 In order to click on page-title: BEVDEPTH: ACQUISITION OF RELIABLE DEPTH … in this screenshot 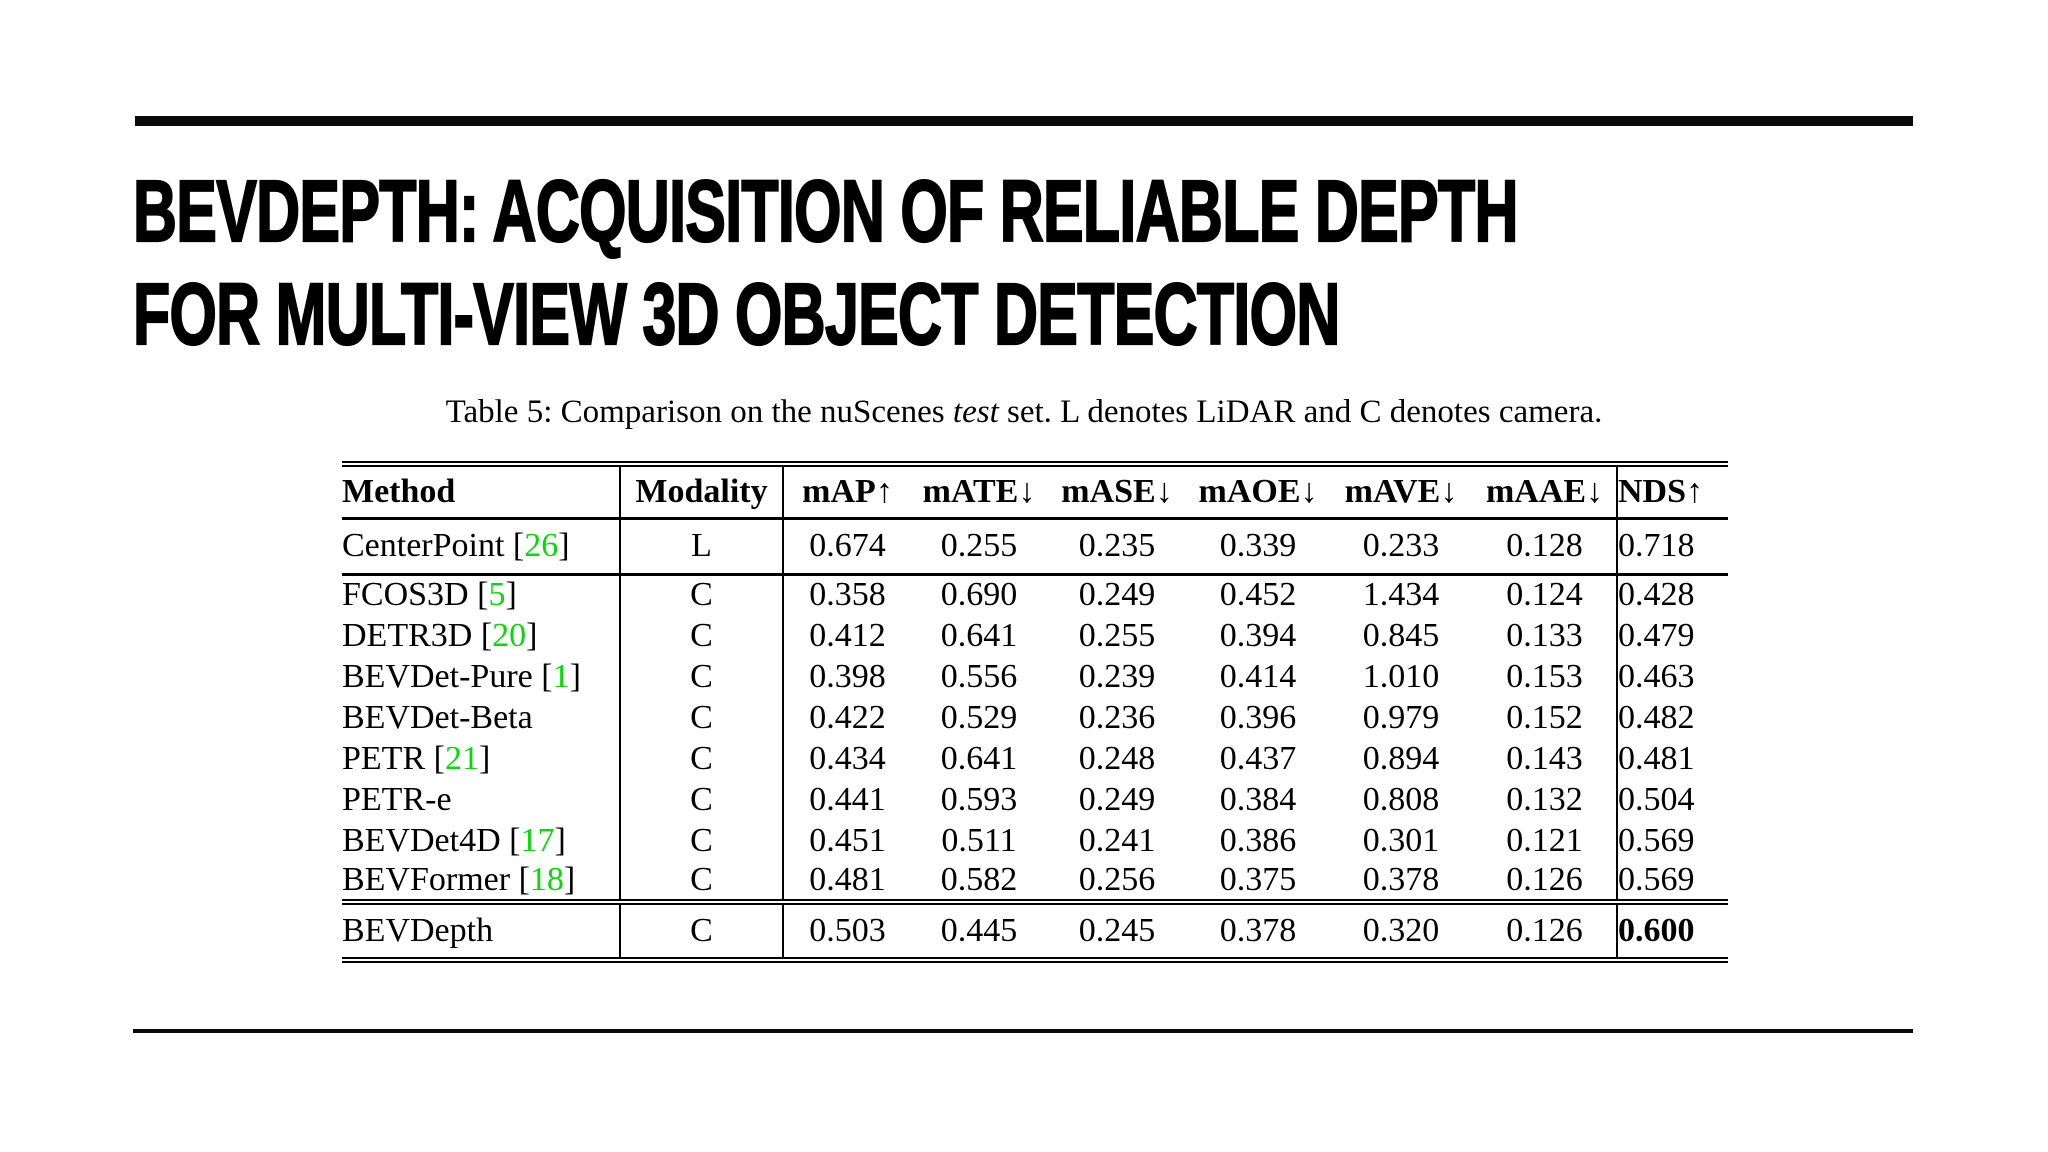, I will do `click(825, 263)`.